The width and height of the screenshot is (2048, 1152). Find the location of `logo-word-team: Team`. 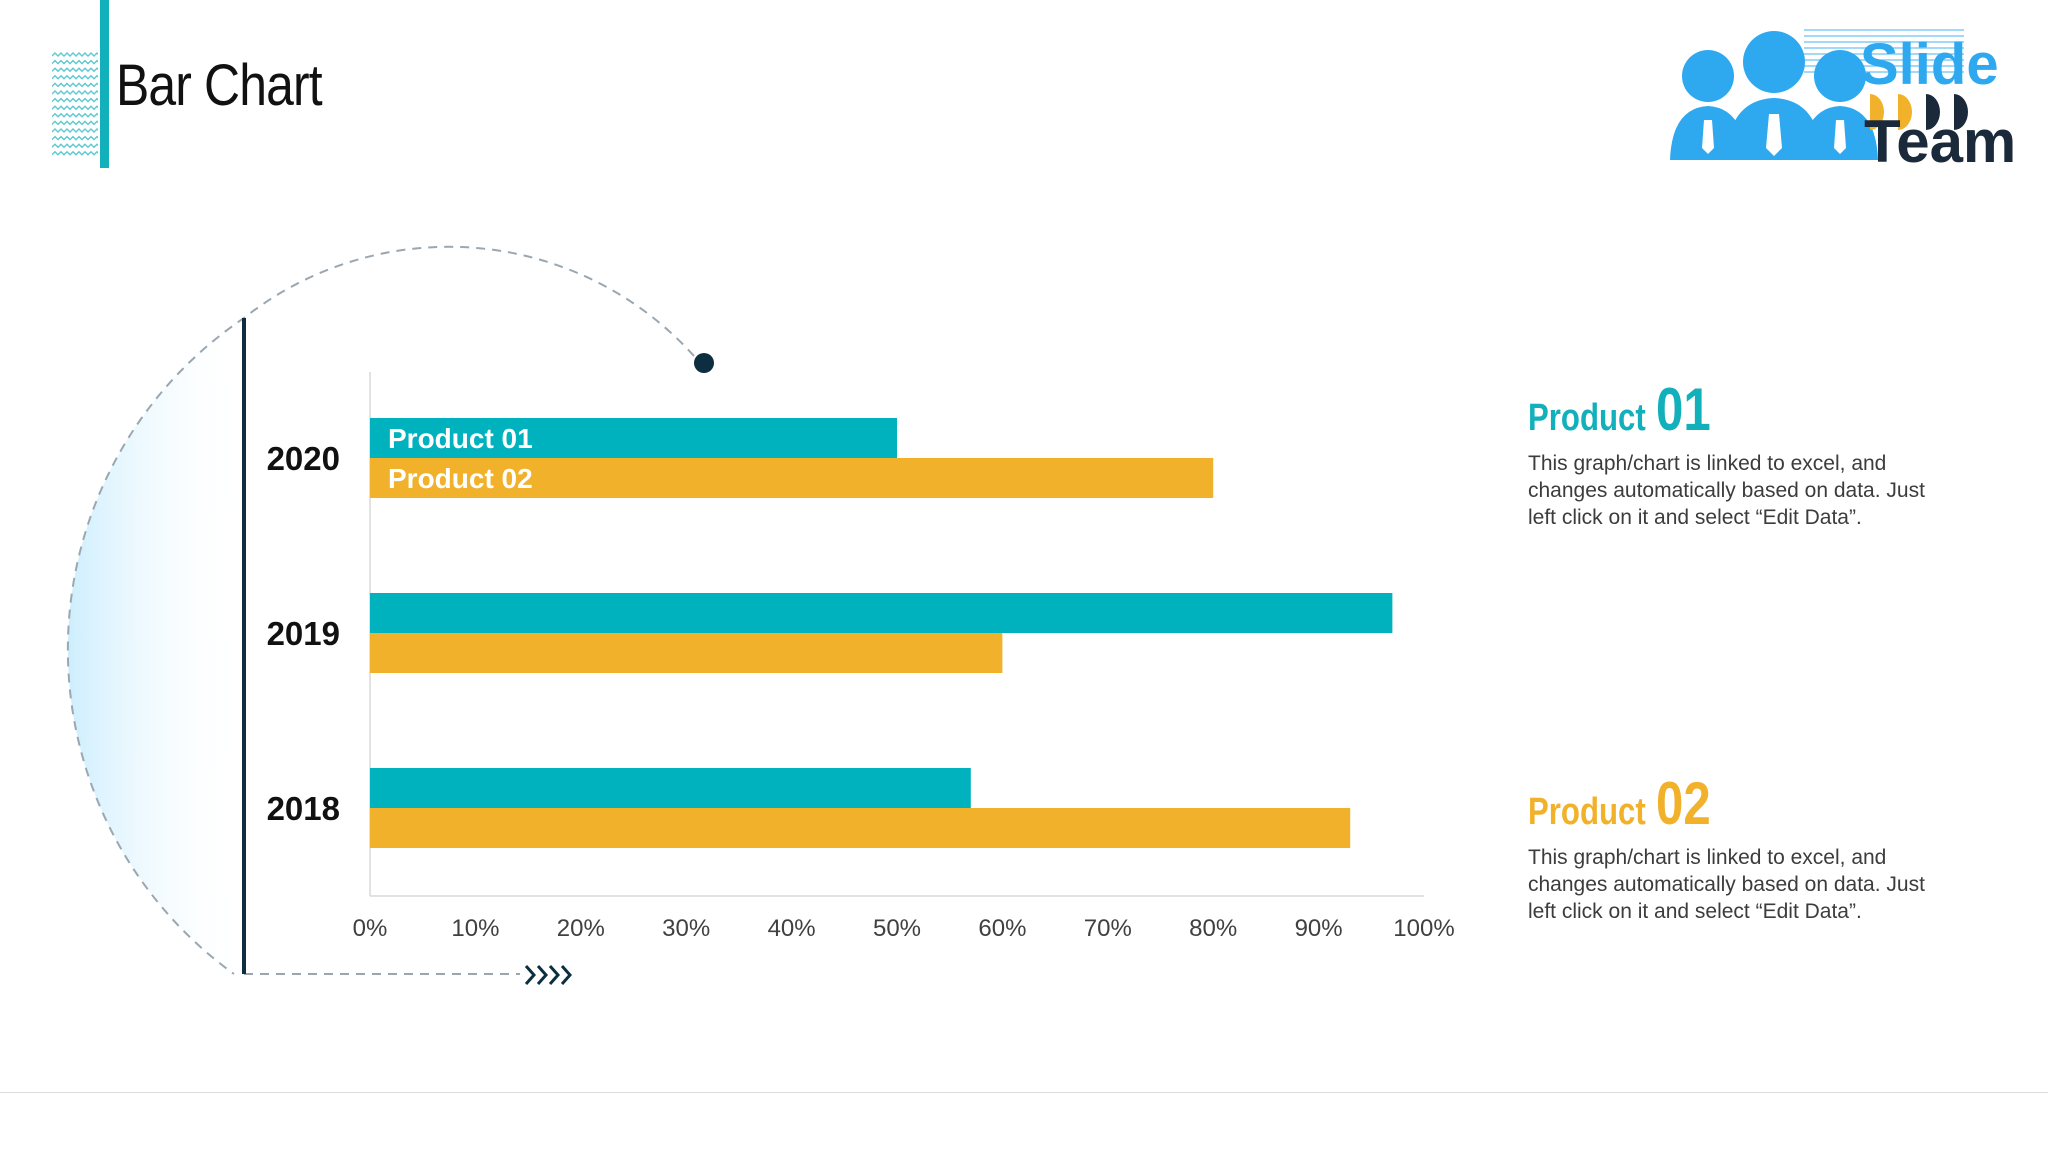

logo-word-team: Team is located at coordinates (1940, 141).